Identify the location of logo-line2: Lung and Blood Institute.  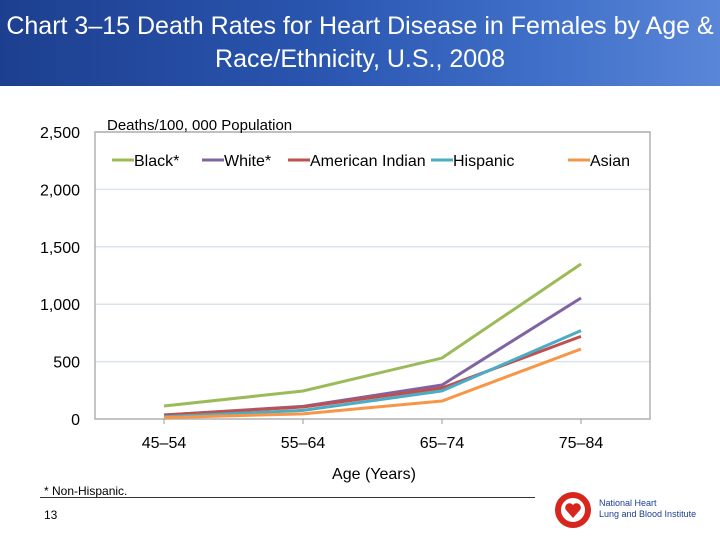
(648, 514).